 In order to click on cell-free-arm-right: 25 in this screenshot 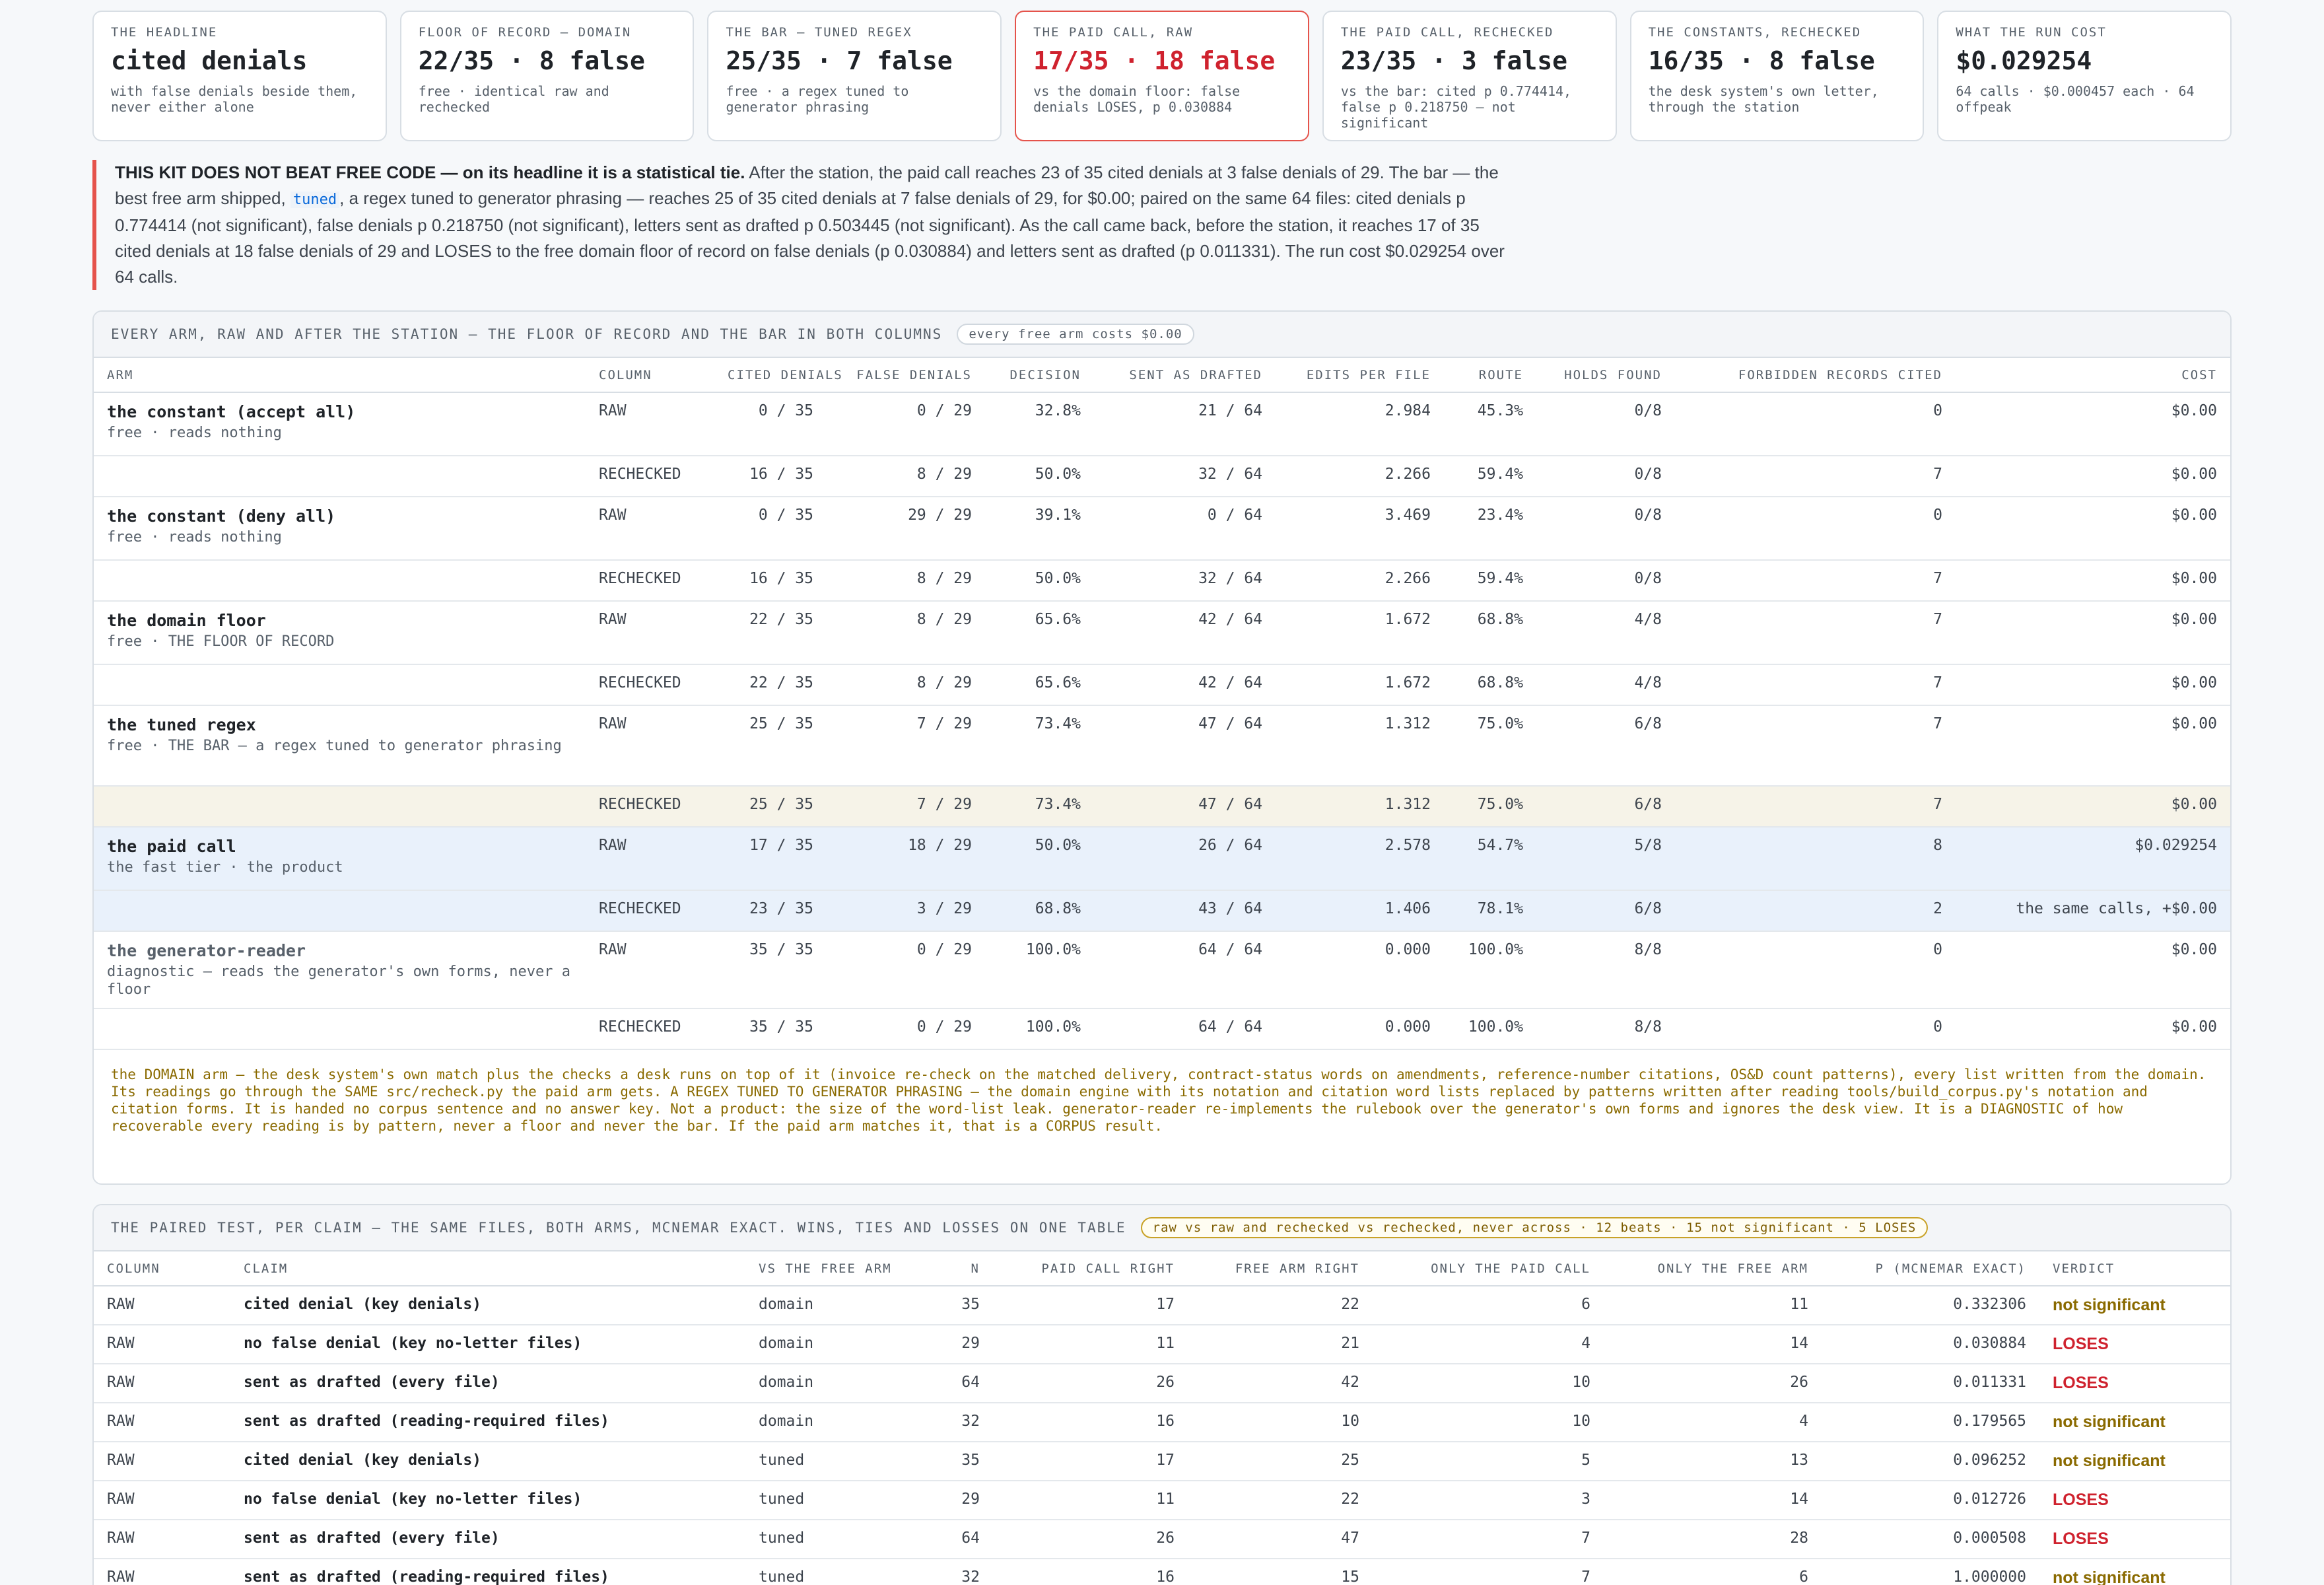, I will do `click(1281, 1461)`.